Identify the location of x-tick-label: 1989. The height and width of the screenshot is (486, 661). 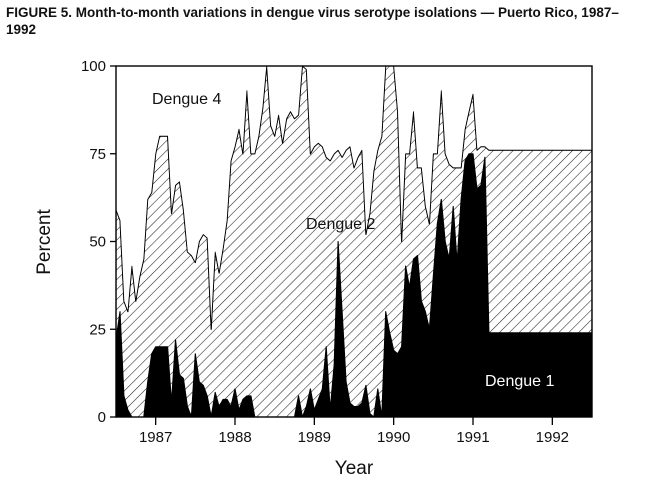
(314, 437).